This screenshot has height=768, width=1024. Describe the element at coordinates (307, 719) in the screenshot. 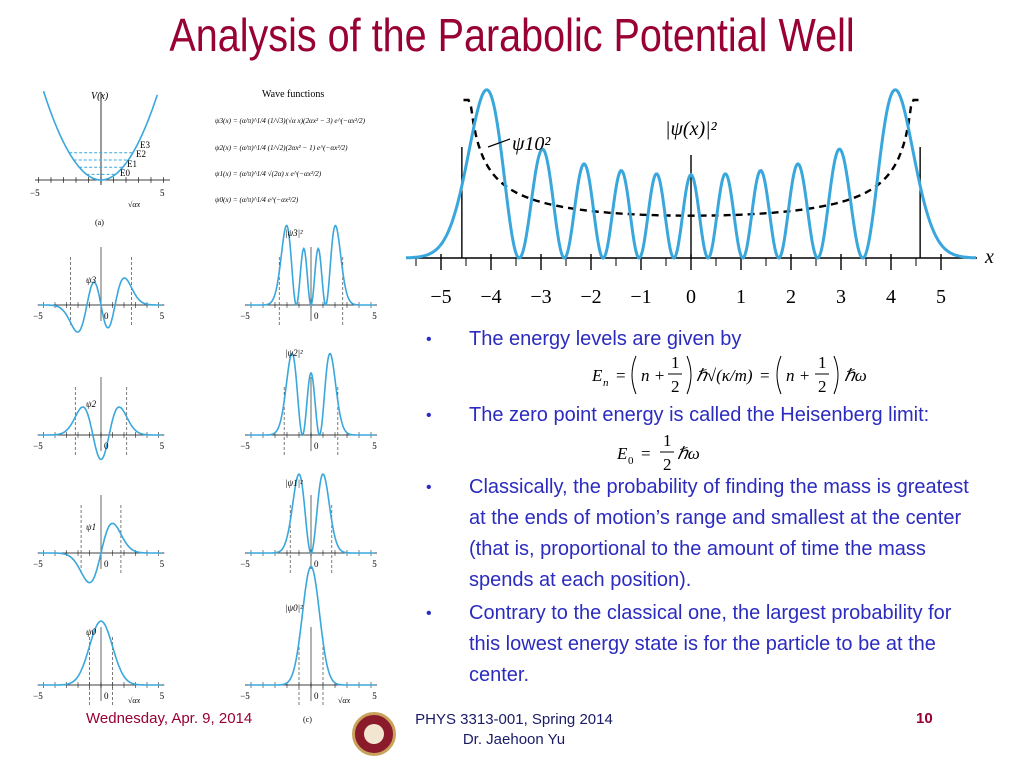

I see `panel-label: (c)` at that location.